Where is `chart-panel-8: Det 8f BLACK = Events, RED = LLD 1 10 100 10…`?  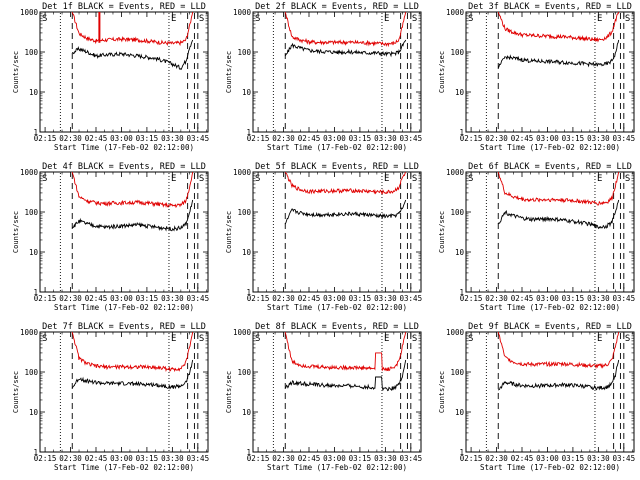 chart-panel-8: Det 8f BLACK = Events, RED = LLD 1 10 100 10… is located at coordinates (323, 397).